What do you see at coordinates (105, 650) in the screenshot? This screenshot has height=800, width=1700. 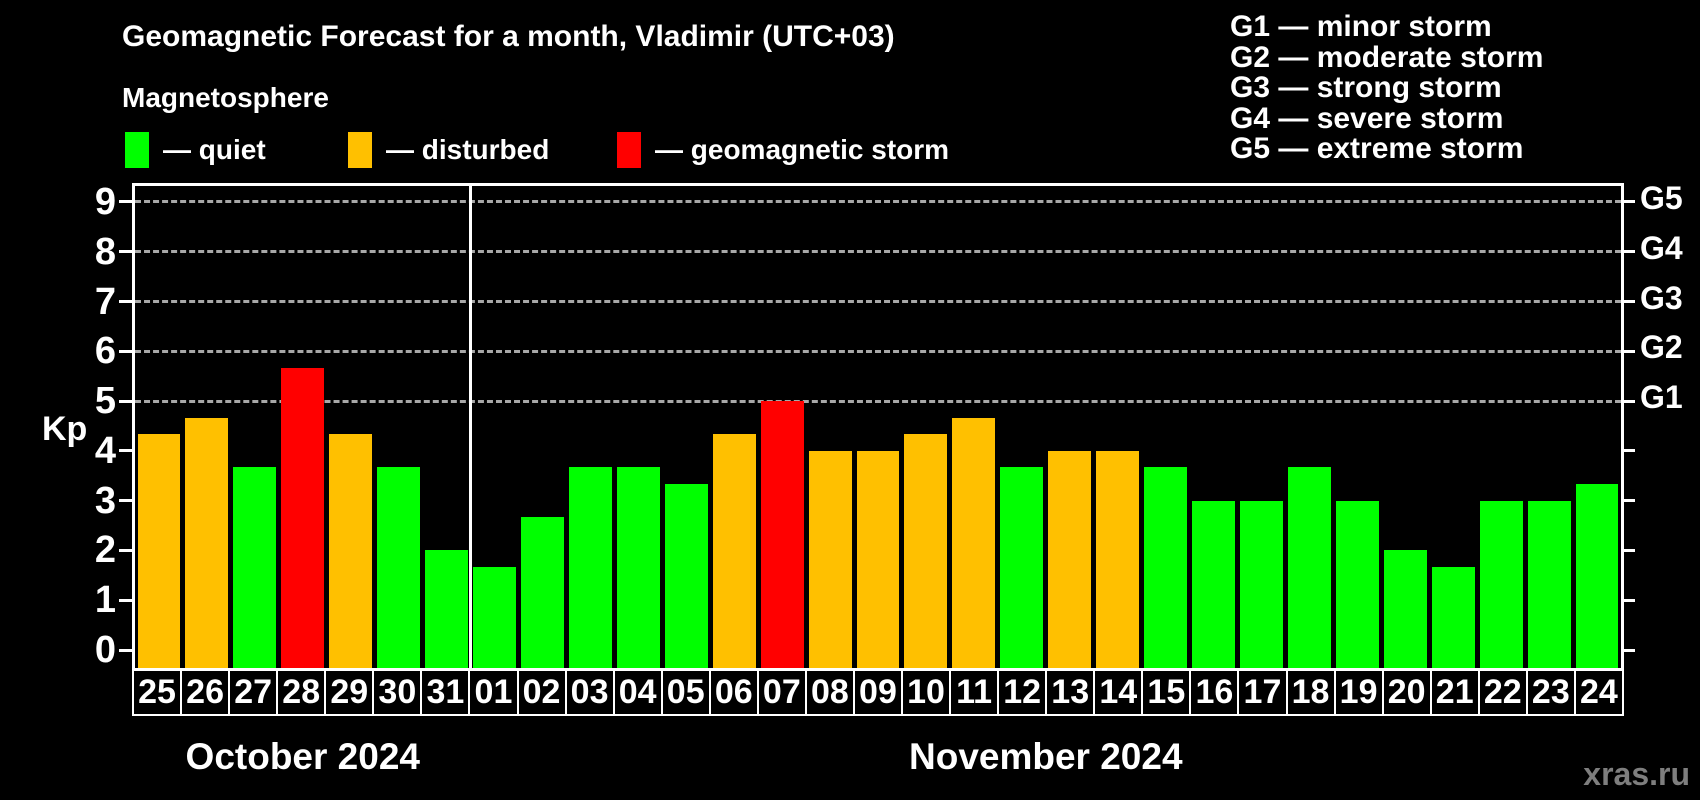 I see `y-tick-label-0: 0` at bounding box center [105, 650].